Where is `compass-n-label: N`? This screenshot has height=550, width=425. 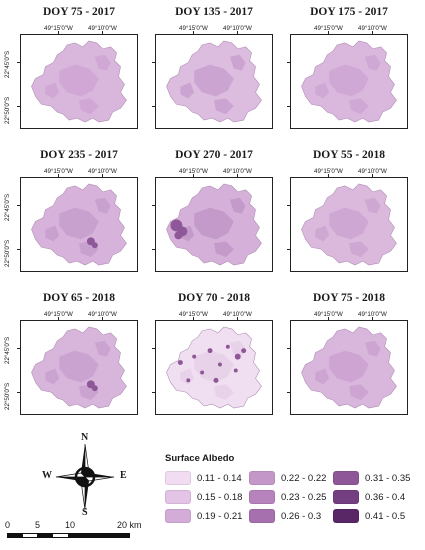 compass-n-label: N is located at coordinates (85, 437).